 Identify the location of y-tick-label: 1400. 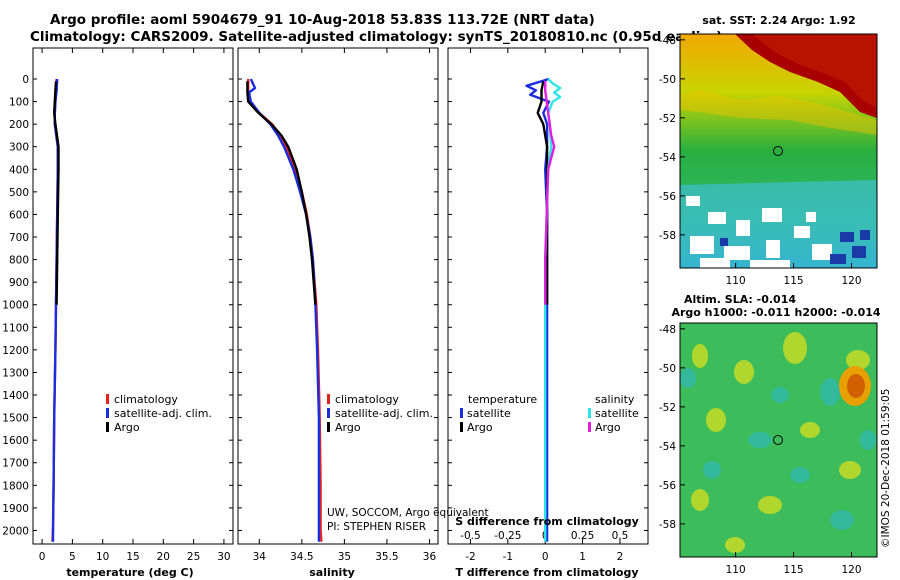
(15, 396).